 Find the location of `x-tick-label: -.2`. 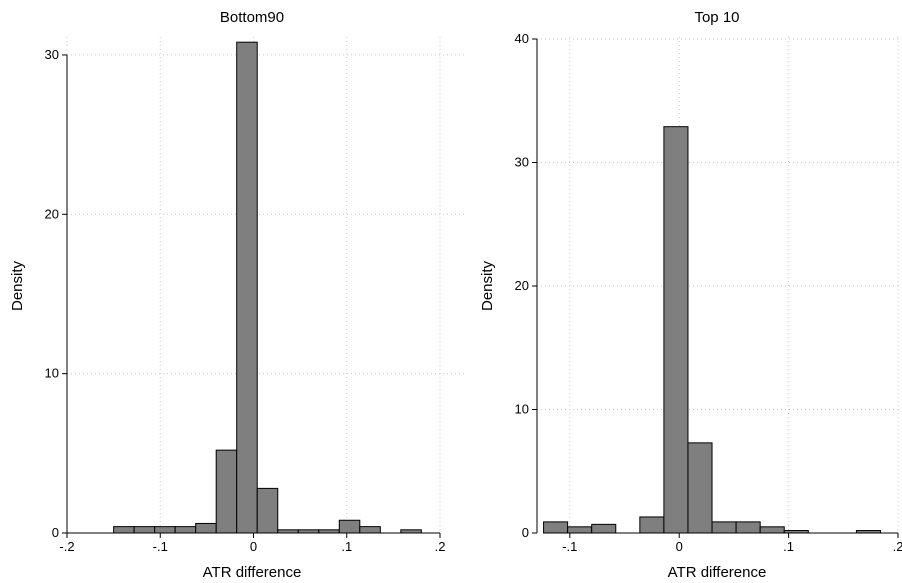

x-tick-label: -.2 is located at coordinates (66, 546).